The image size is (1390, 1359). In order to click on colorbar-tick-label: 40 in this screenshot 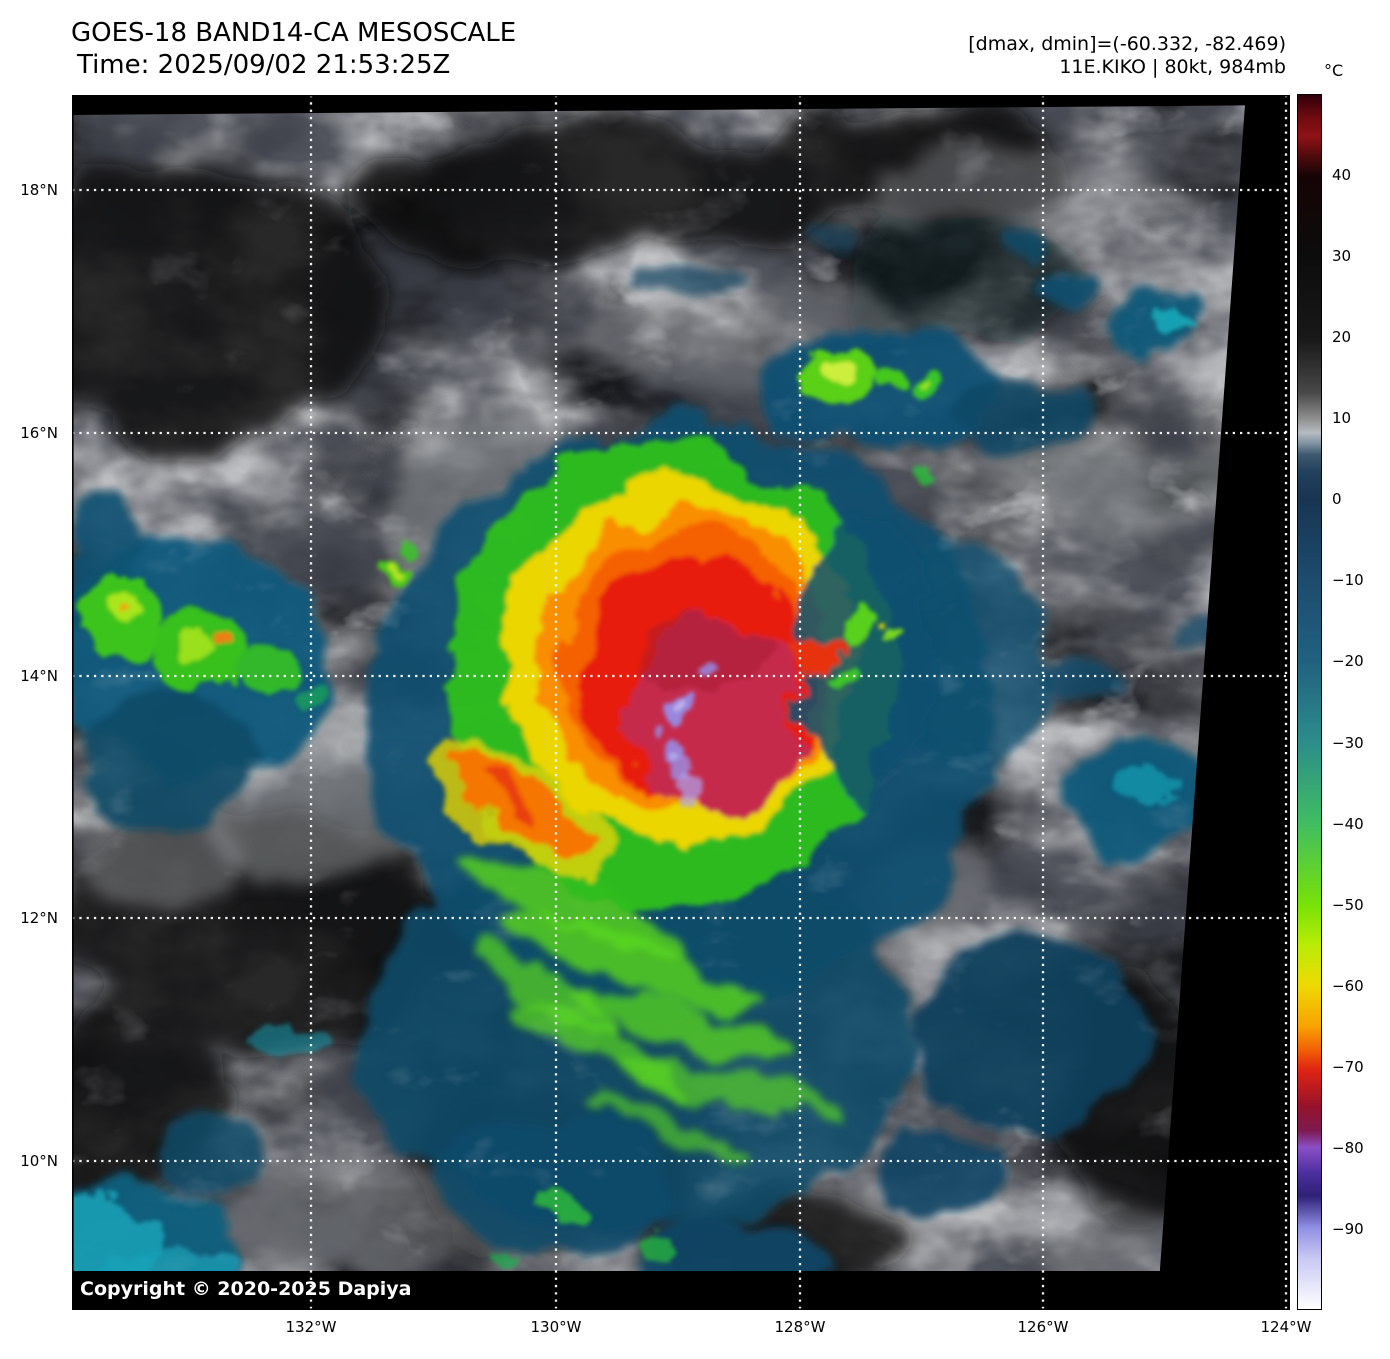, I will do `click(1342, 175)`.